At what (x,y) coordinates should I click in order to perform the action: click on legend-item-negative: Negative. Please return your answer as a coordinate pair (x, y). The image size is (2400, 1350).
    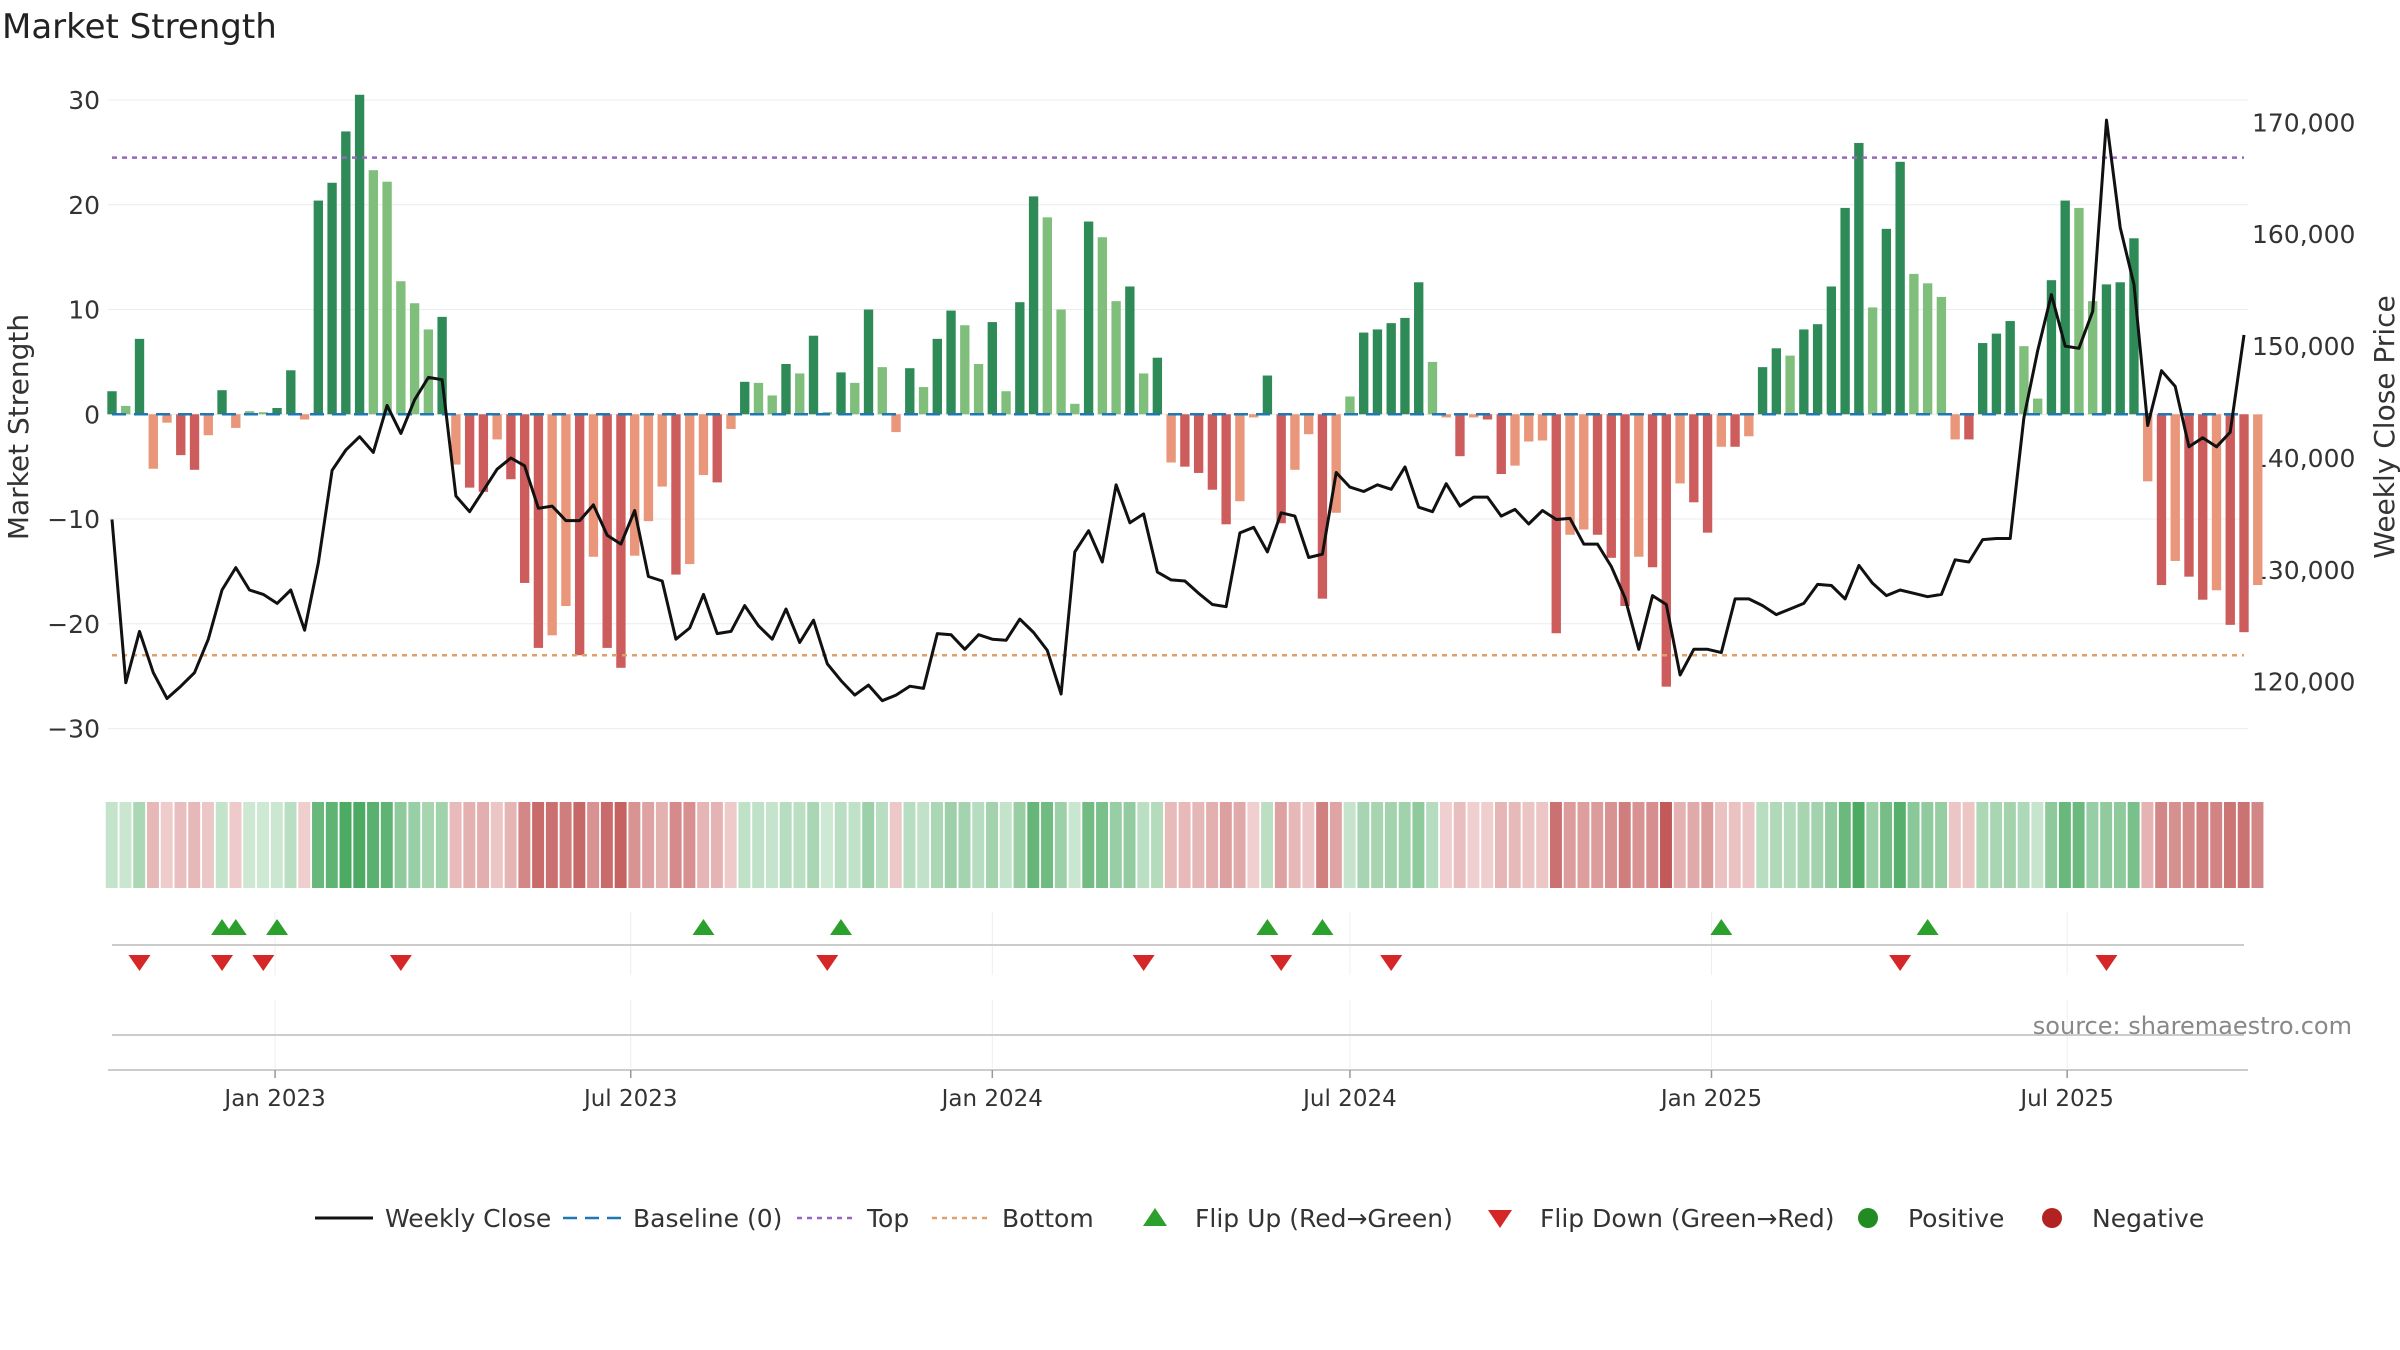
    Looking at the image, I should click on (2123, 1218).